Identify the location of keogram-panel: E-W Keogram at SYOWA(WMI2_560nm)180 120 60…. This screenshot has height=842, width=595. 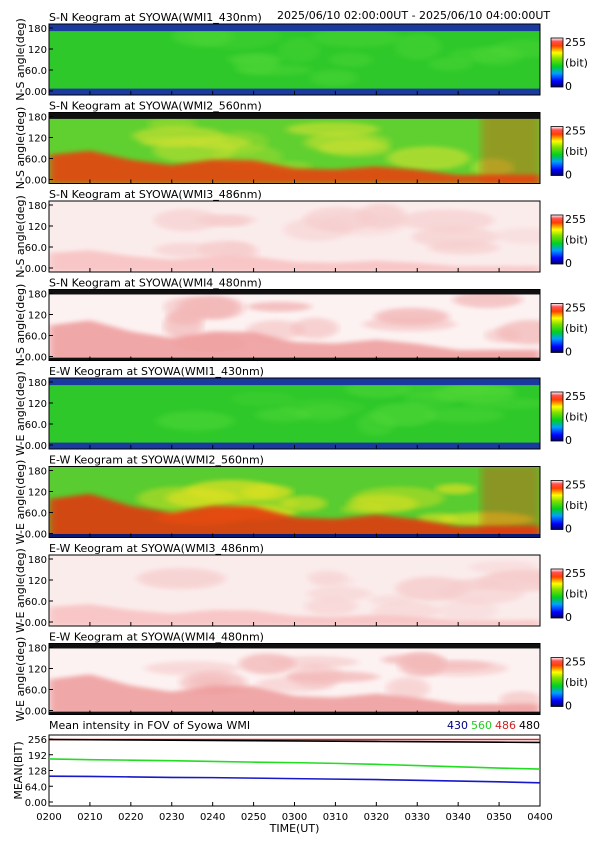
(301, 499).